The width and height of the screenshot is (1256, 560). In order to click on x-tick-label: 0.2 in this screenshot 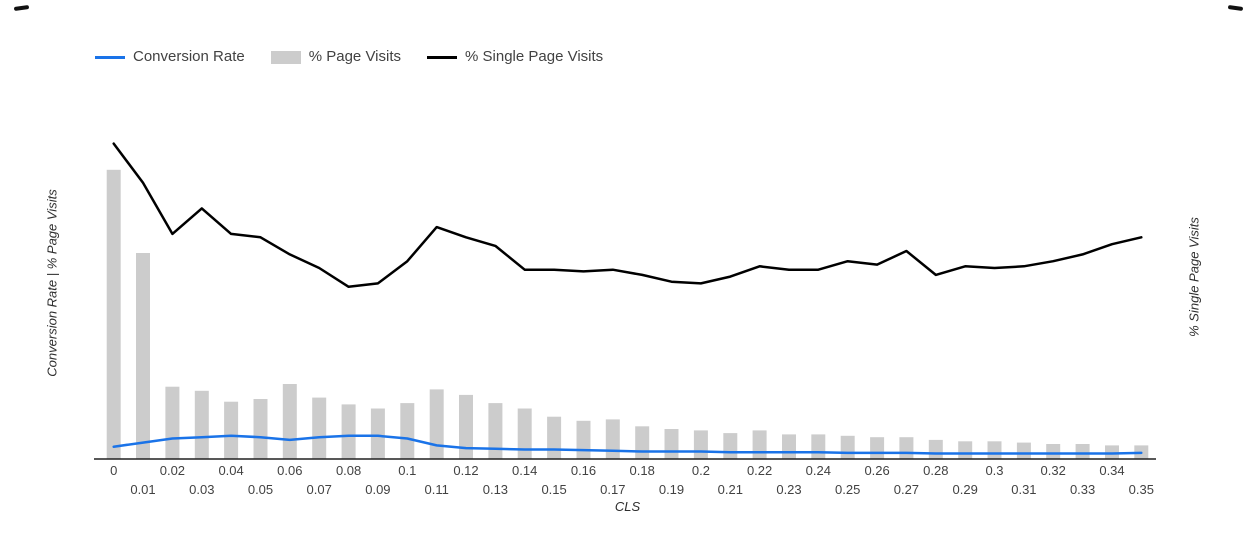, I will do `click(701, 470)`.